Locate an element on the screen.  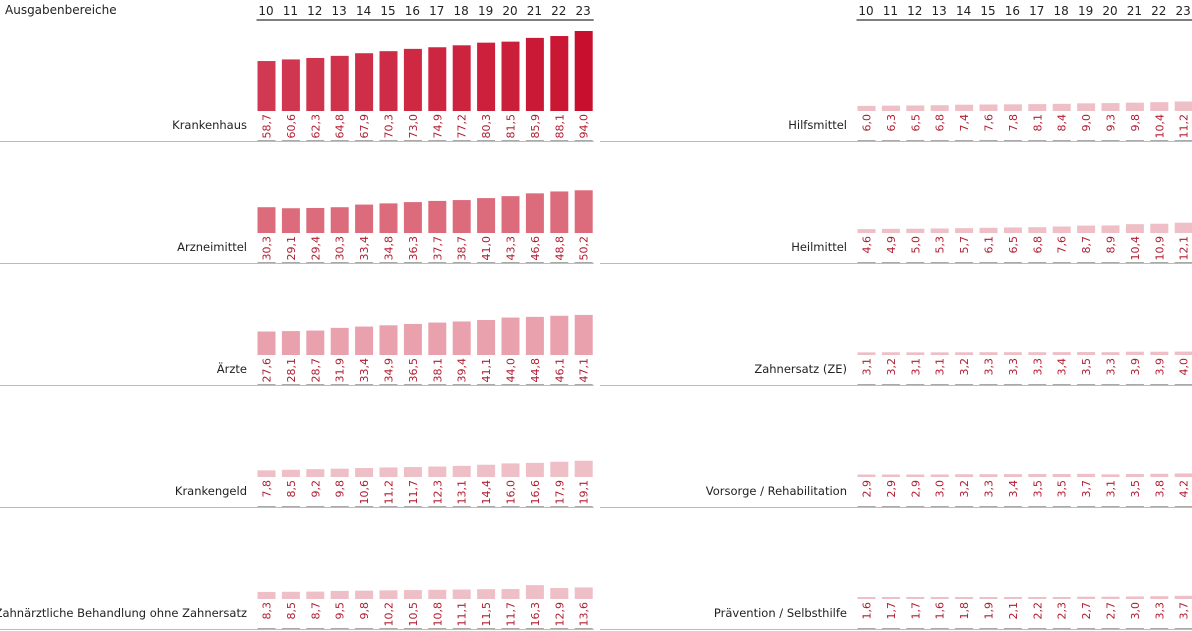
data-label: 1,9 is located at coordinates (989, 611).